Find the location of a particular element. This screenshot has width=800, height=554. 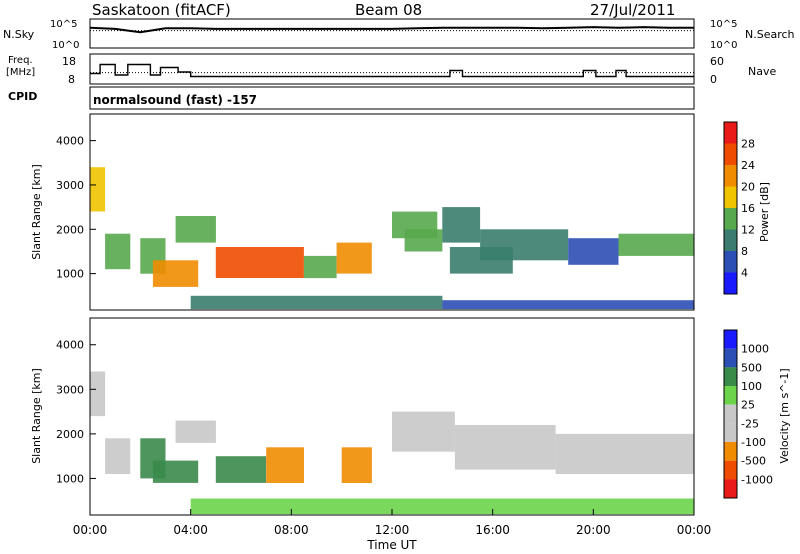

power-colorbar-tick-0: 28 is located at coordinates (748, 144).